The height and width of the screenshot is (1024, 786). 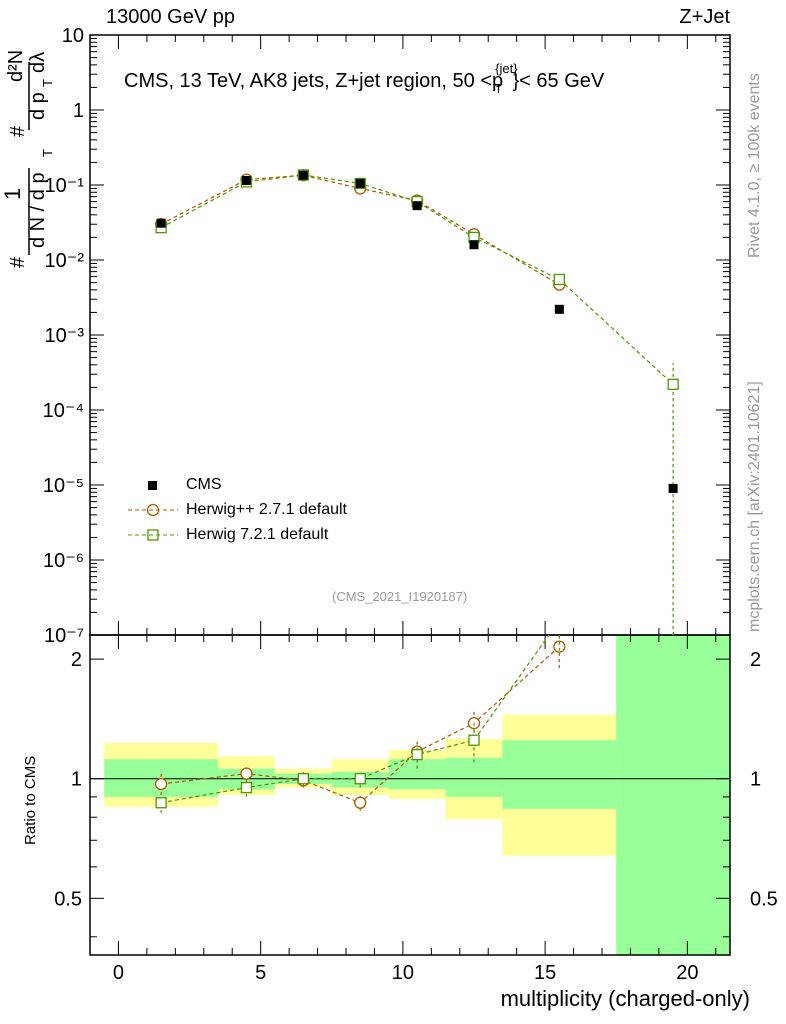 What do you see at coordinates (63, 486) in the screenshot?
I see `y-tick-label: 10⁻⁵` at bounding box center [63, 486].